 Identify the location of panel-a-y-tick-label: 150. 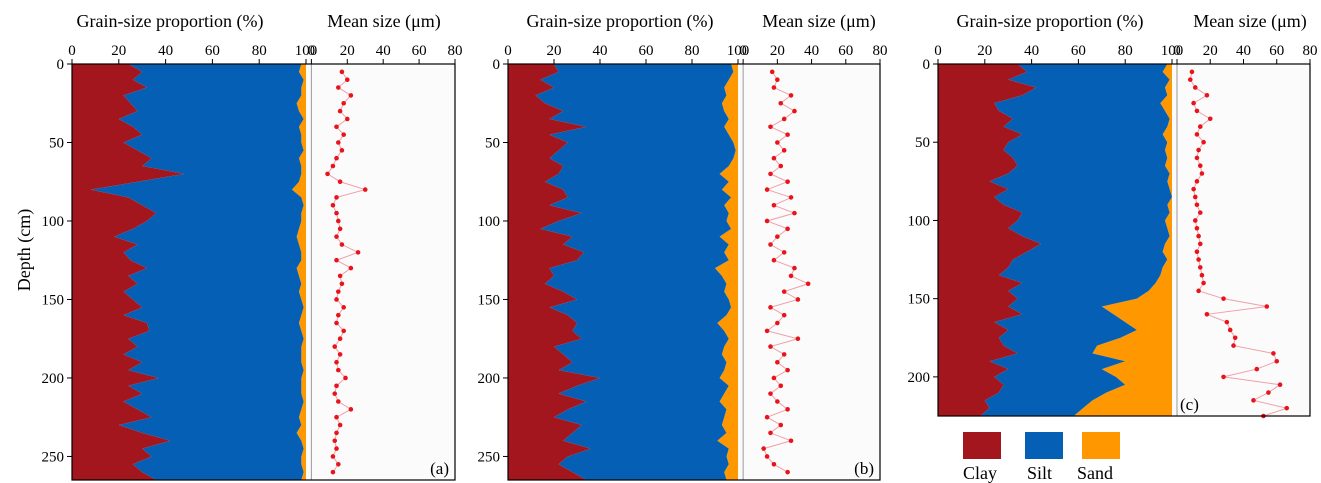
(53, 300).